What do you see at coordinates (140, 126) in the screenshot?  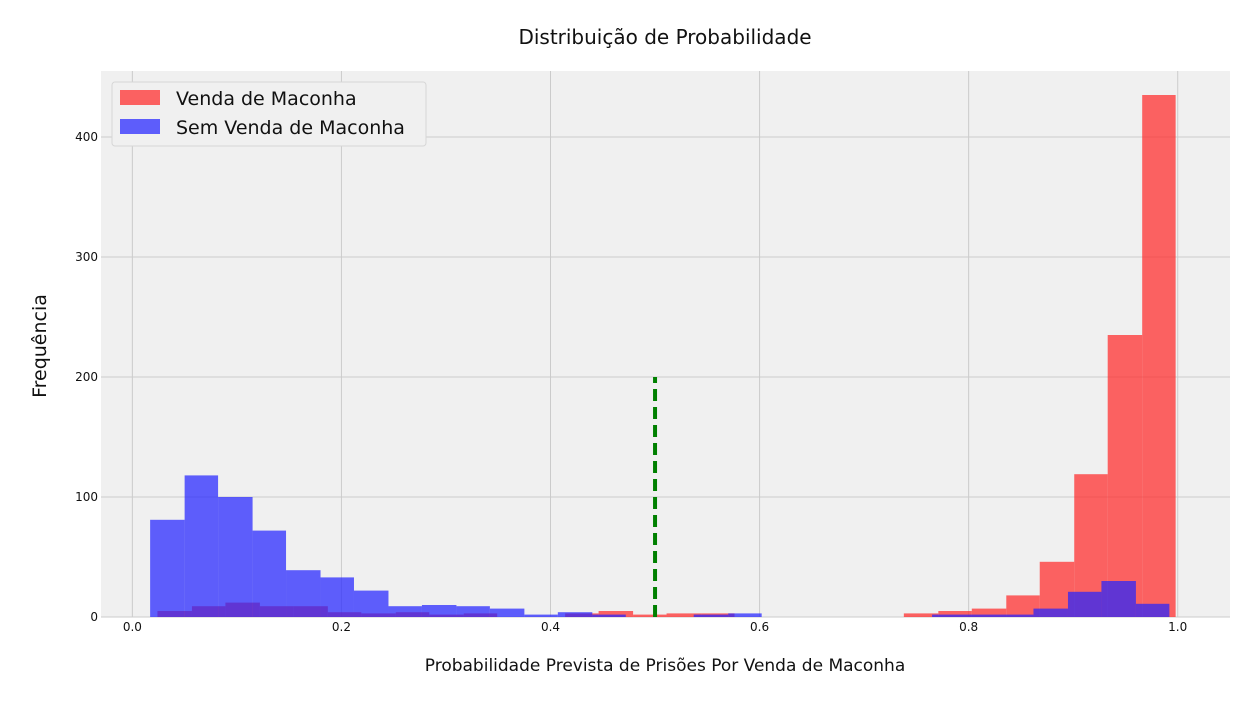 I see `legend-swatch-sem-venda` at bounding box center [140, 126].